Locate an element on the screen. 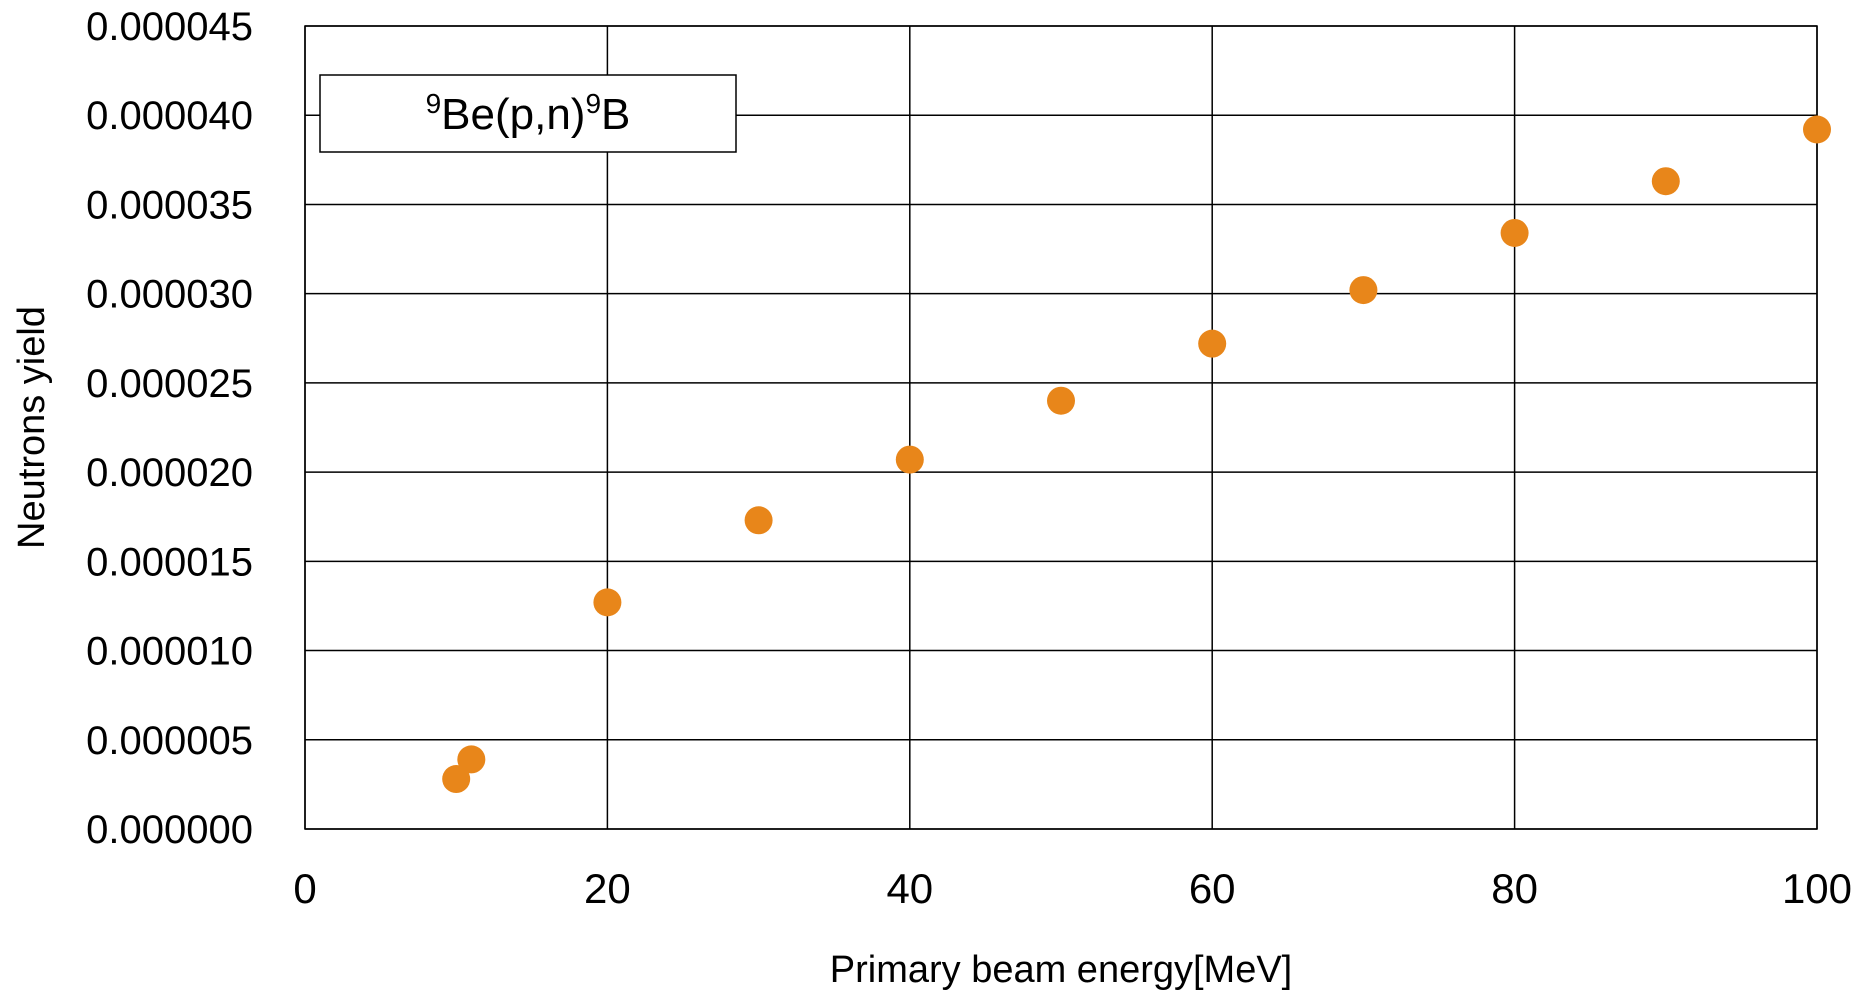  reaction-label-text-1: Be(p,n) is located at coordinates (513, 114).